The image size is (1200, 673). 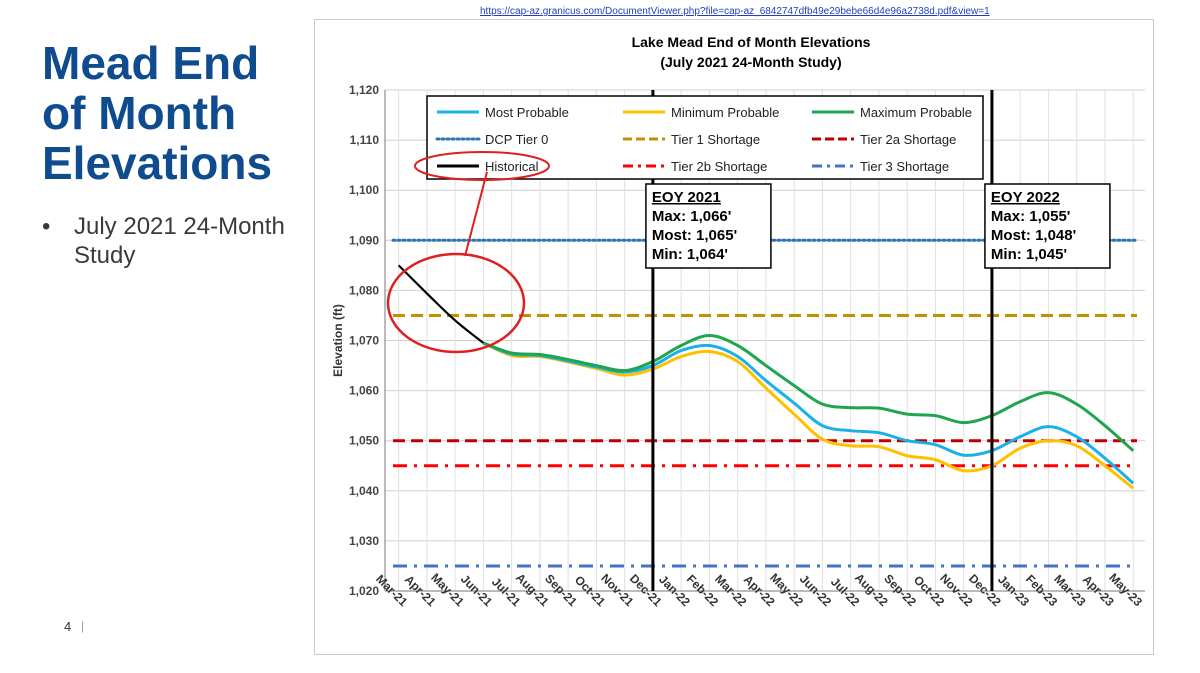 What do you see at coordinates (527, 112) in the screenshot?
I see `legend-label: Most Probable` at bounding box center [527, 112].